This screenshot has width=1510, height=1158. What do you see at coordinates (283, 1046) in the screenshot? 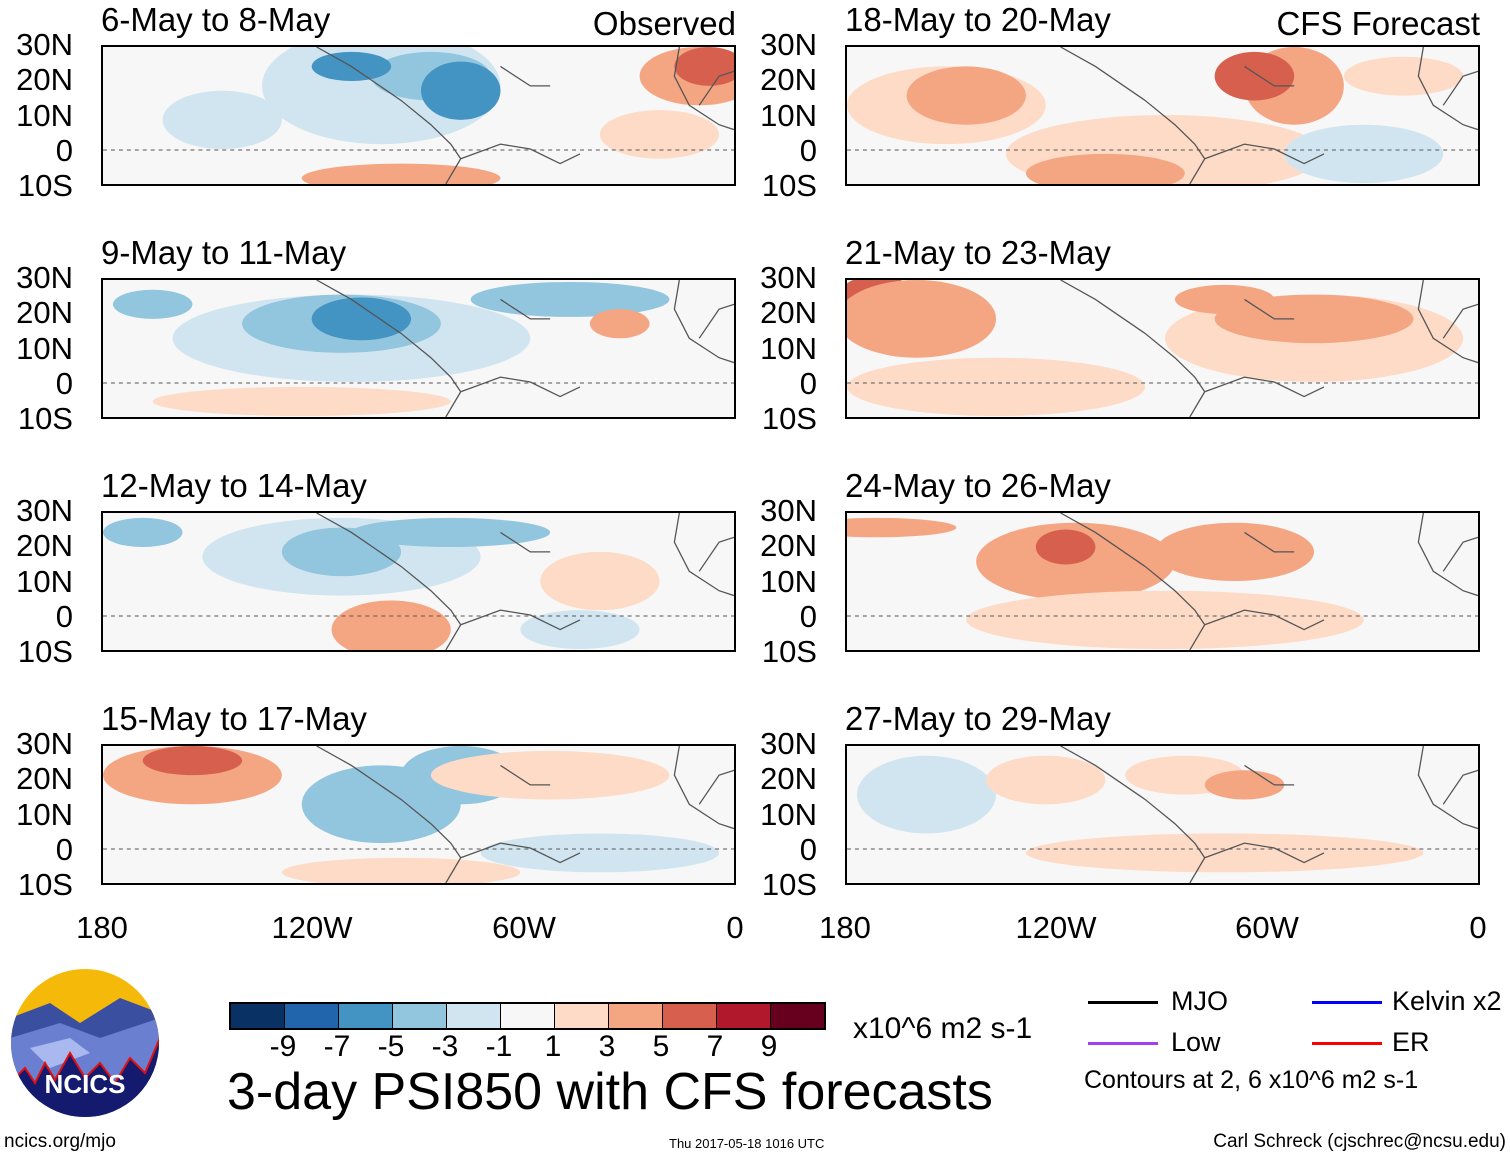
I see `colorbar-tick-label: -9` at bounding box center [283, 1046].